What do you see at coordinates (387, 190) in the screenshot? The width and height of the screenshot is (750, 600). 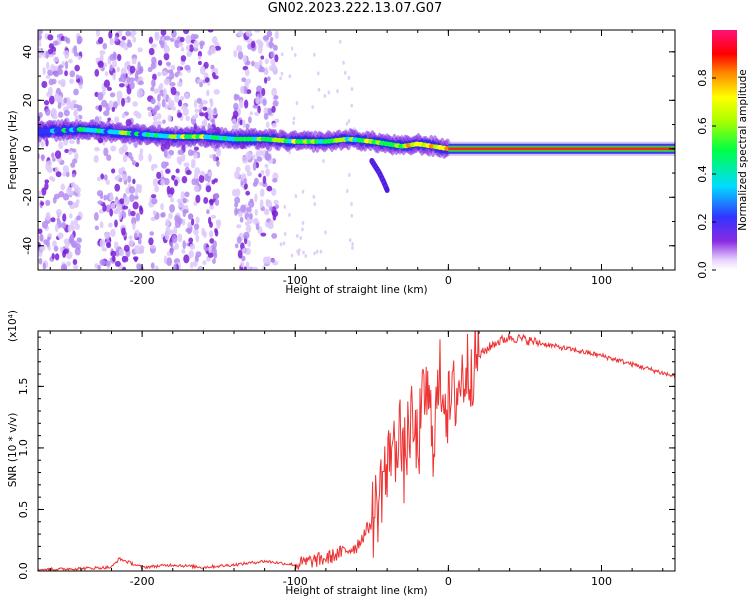 I see `branch-segment` at bounding box center [387, 190].